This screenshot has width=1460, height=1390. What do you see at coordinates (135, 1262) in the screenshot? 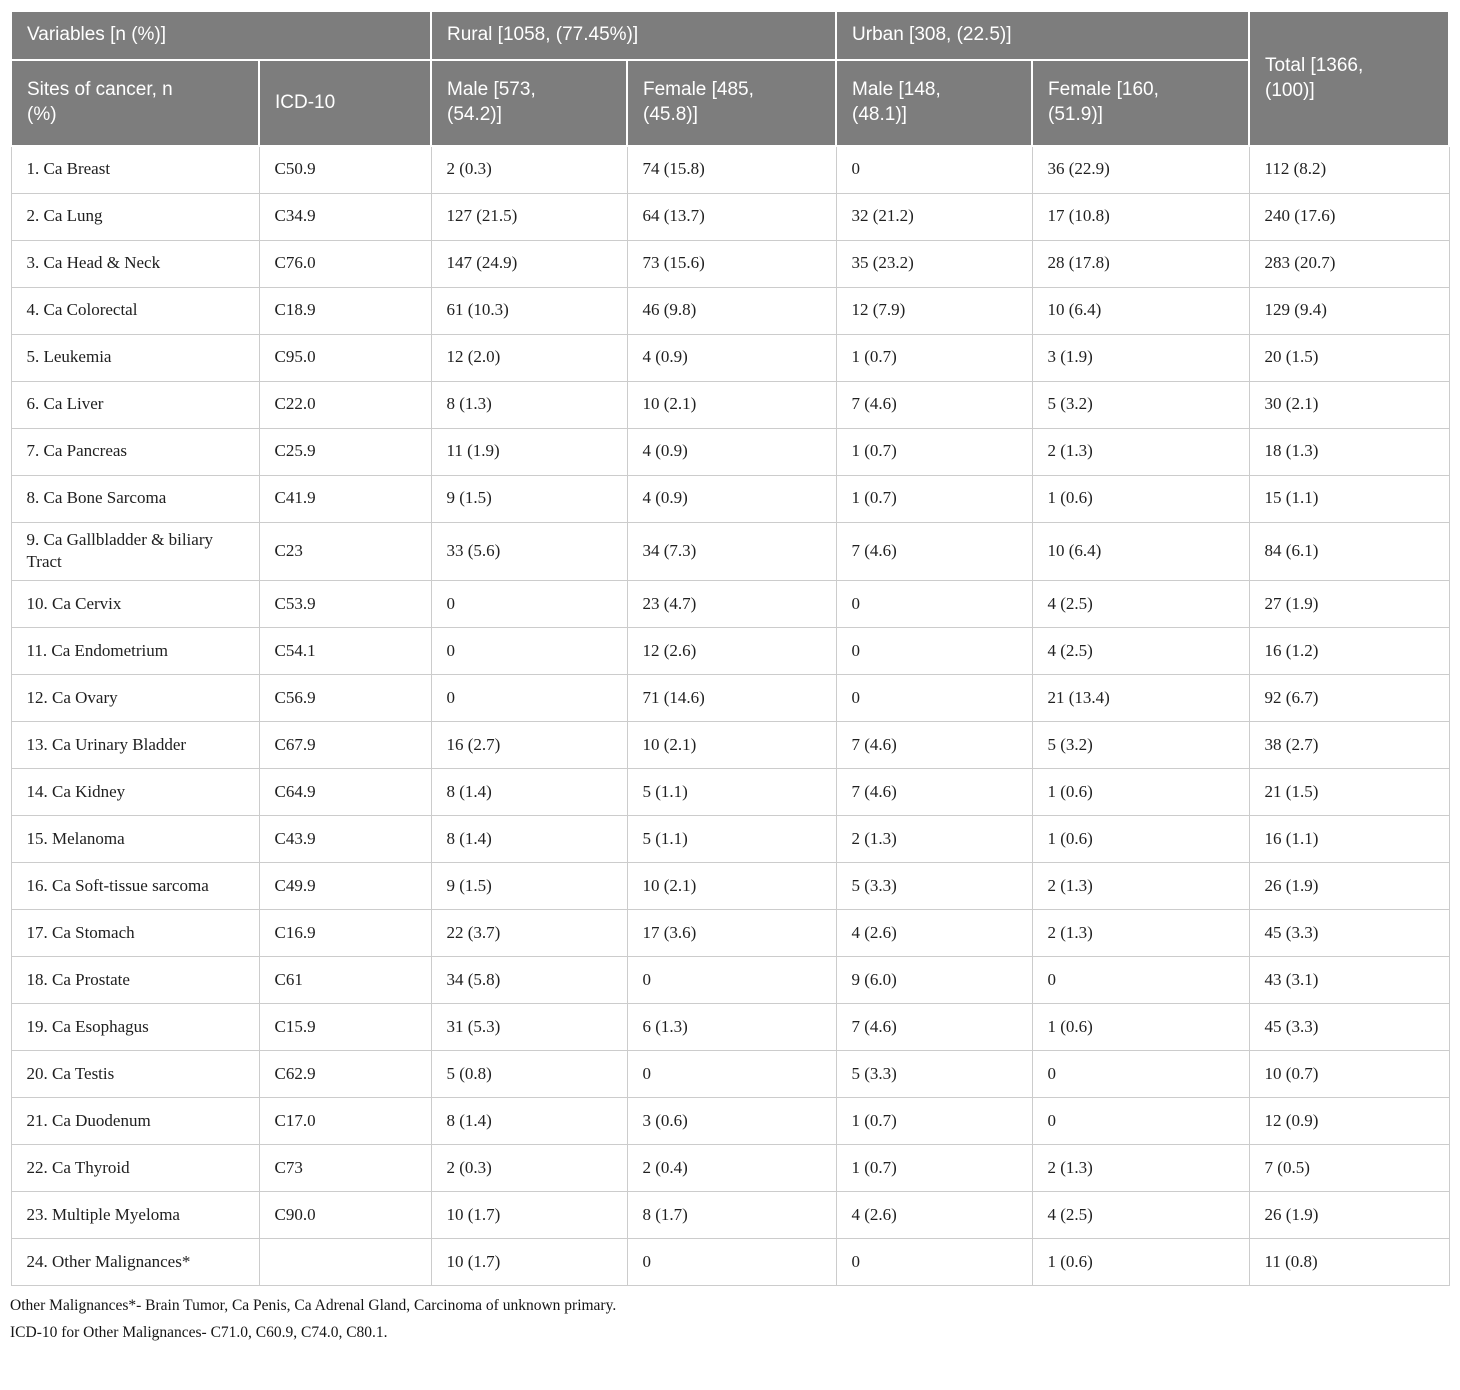
I see `cell-site: 24. Other Malignances*` at bounding box center [135, 1262].